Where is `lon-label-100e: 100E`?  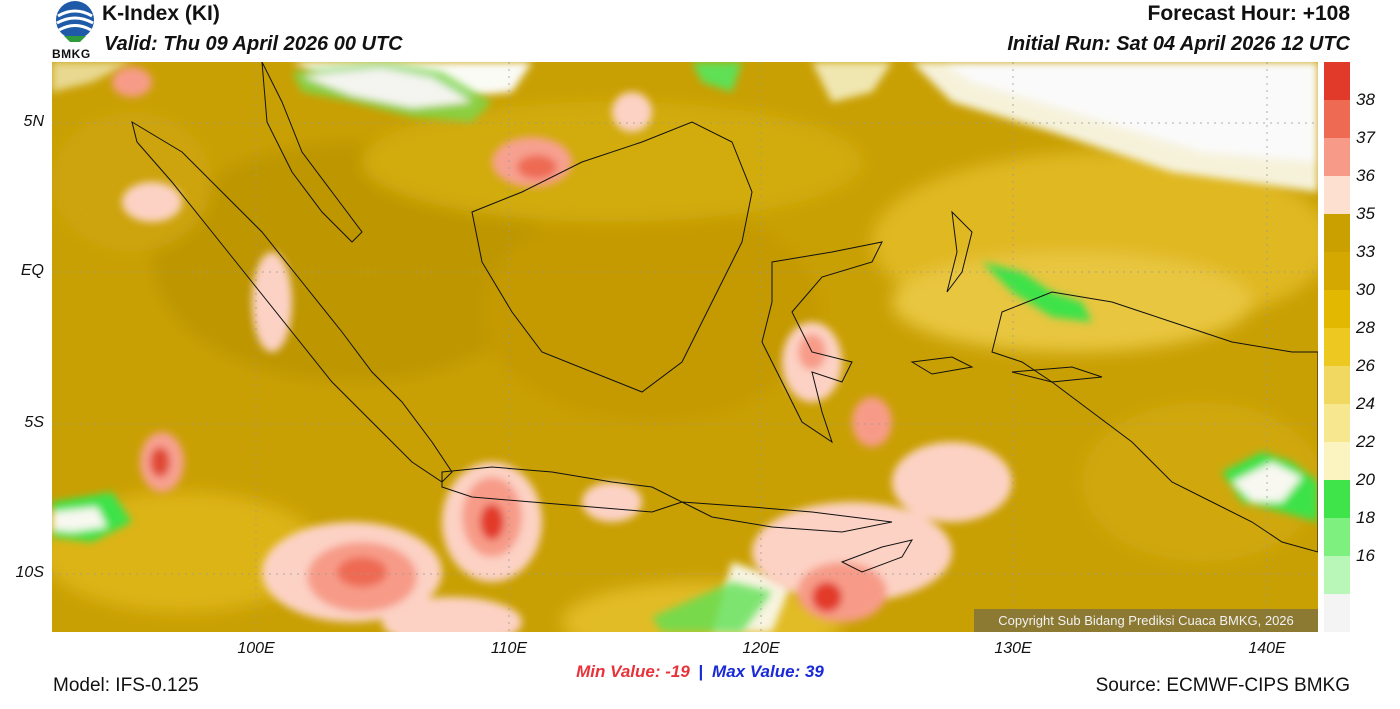 lon-label-100e: 100E is located at coordinates (256, 648).